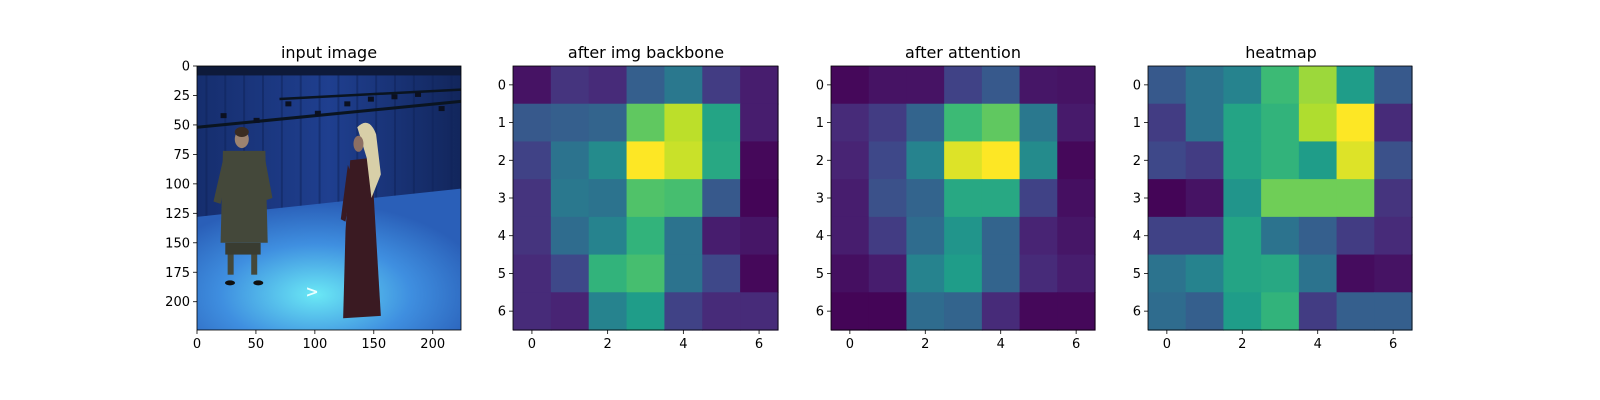 The height and width of the screenshot is (400, 1600). What do you see at coordinates (1137, 85) in the screenshot?
I see `y-tick-label: 0` at bounding box center [1137, 85].